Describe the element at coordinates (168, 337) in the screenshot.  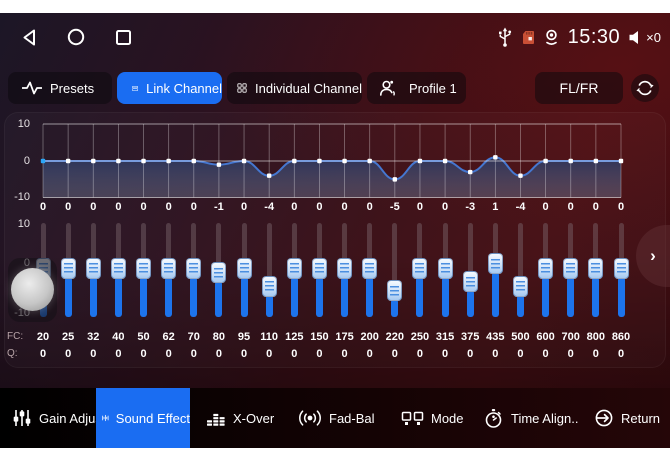
I see `fc-value: 62` at that location.